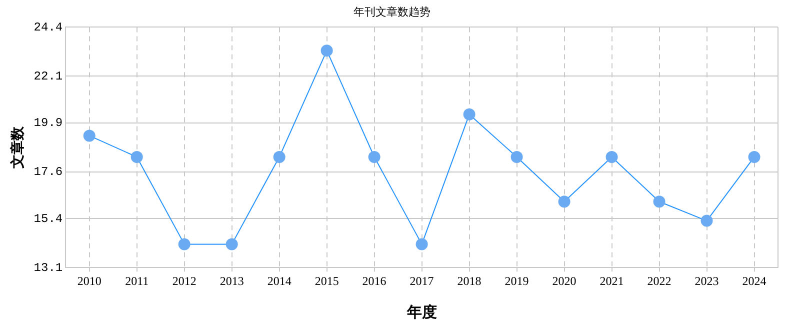 The width and height of the screenshot is (790, 330). Describe the element at coordinates (421, 311) in the screenshot. I see `x-axis-title: 年度` at that location.